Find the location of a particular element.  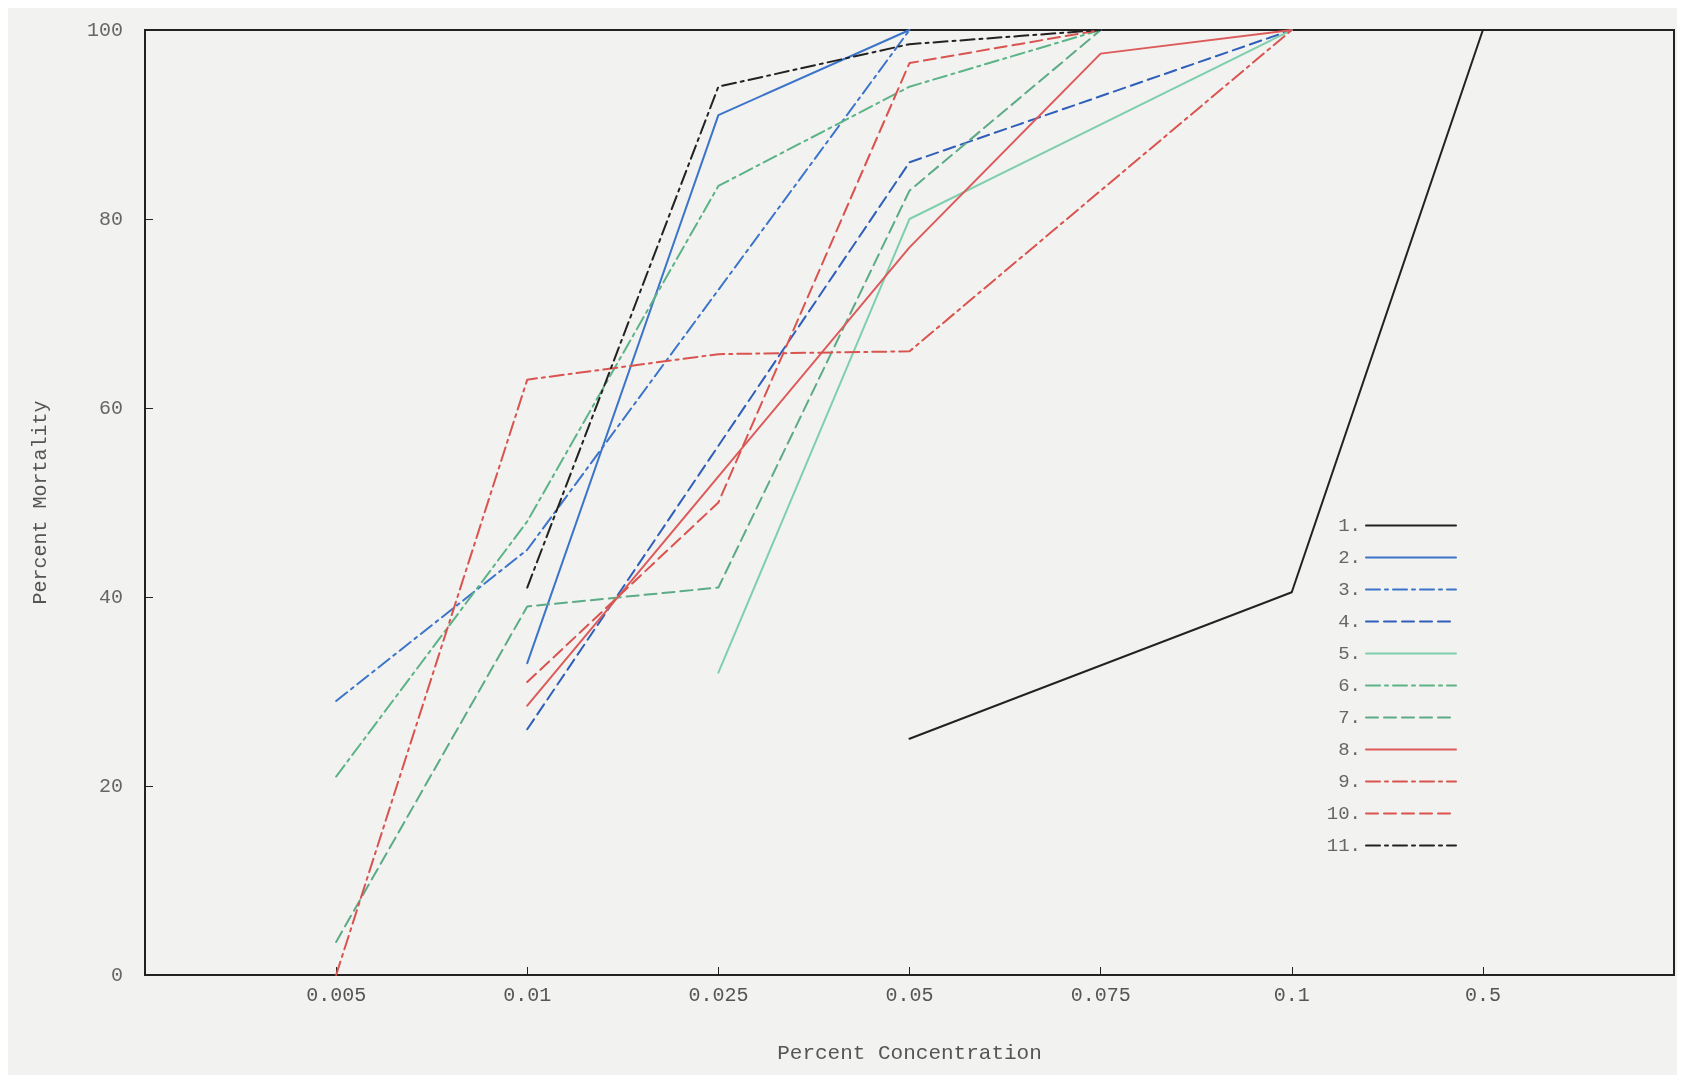

x-axis-title: Percent Concentration is located at coordinates (909, 1053).